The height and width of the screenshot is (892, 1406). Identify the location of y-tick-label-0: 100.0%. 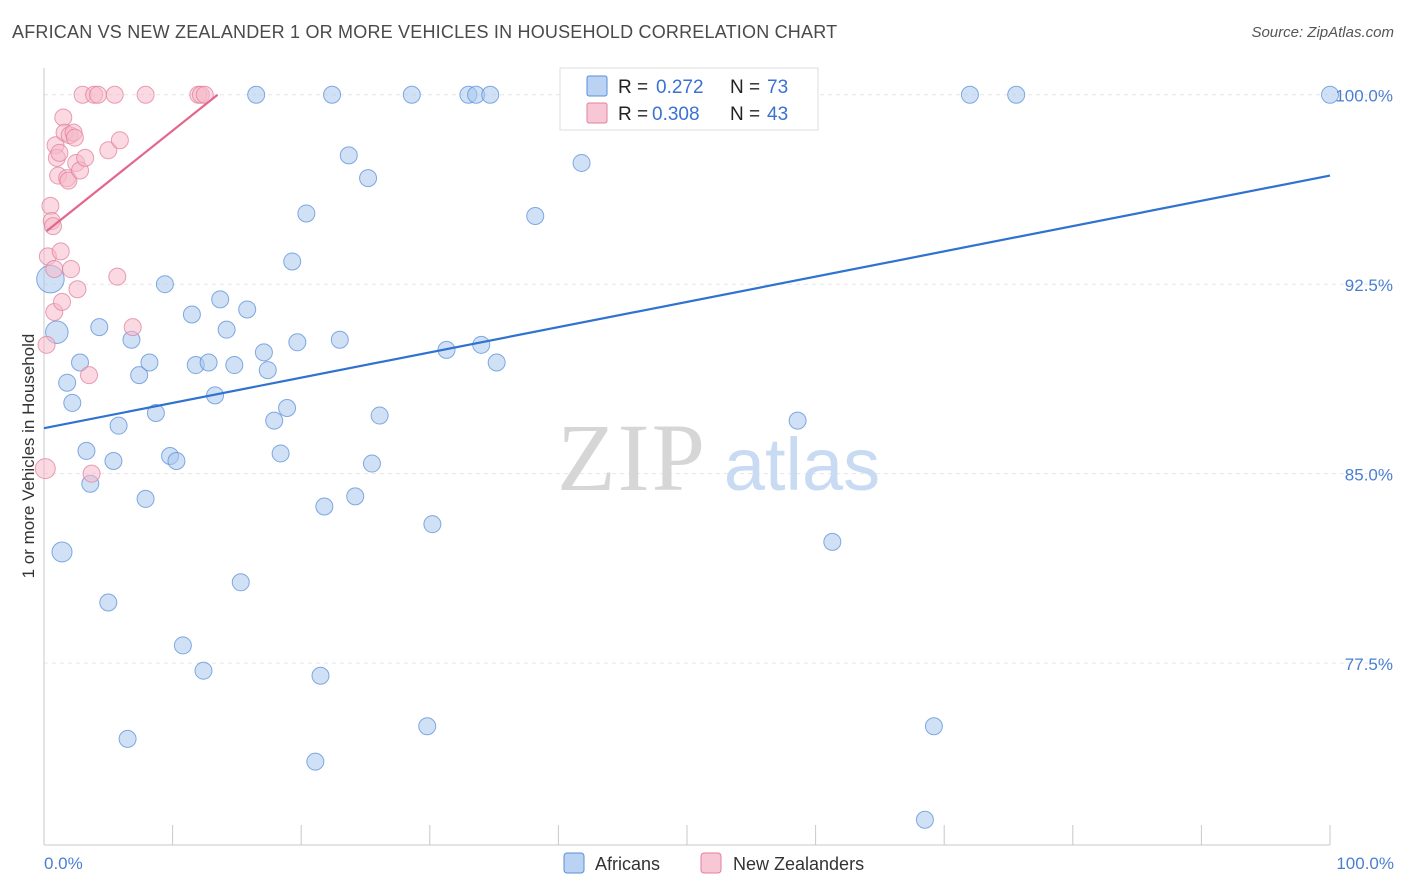
(1364, 96).